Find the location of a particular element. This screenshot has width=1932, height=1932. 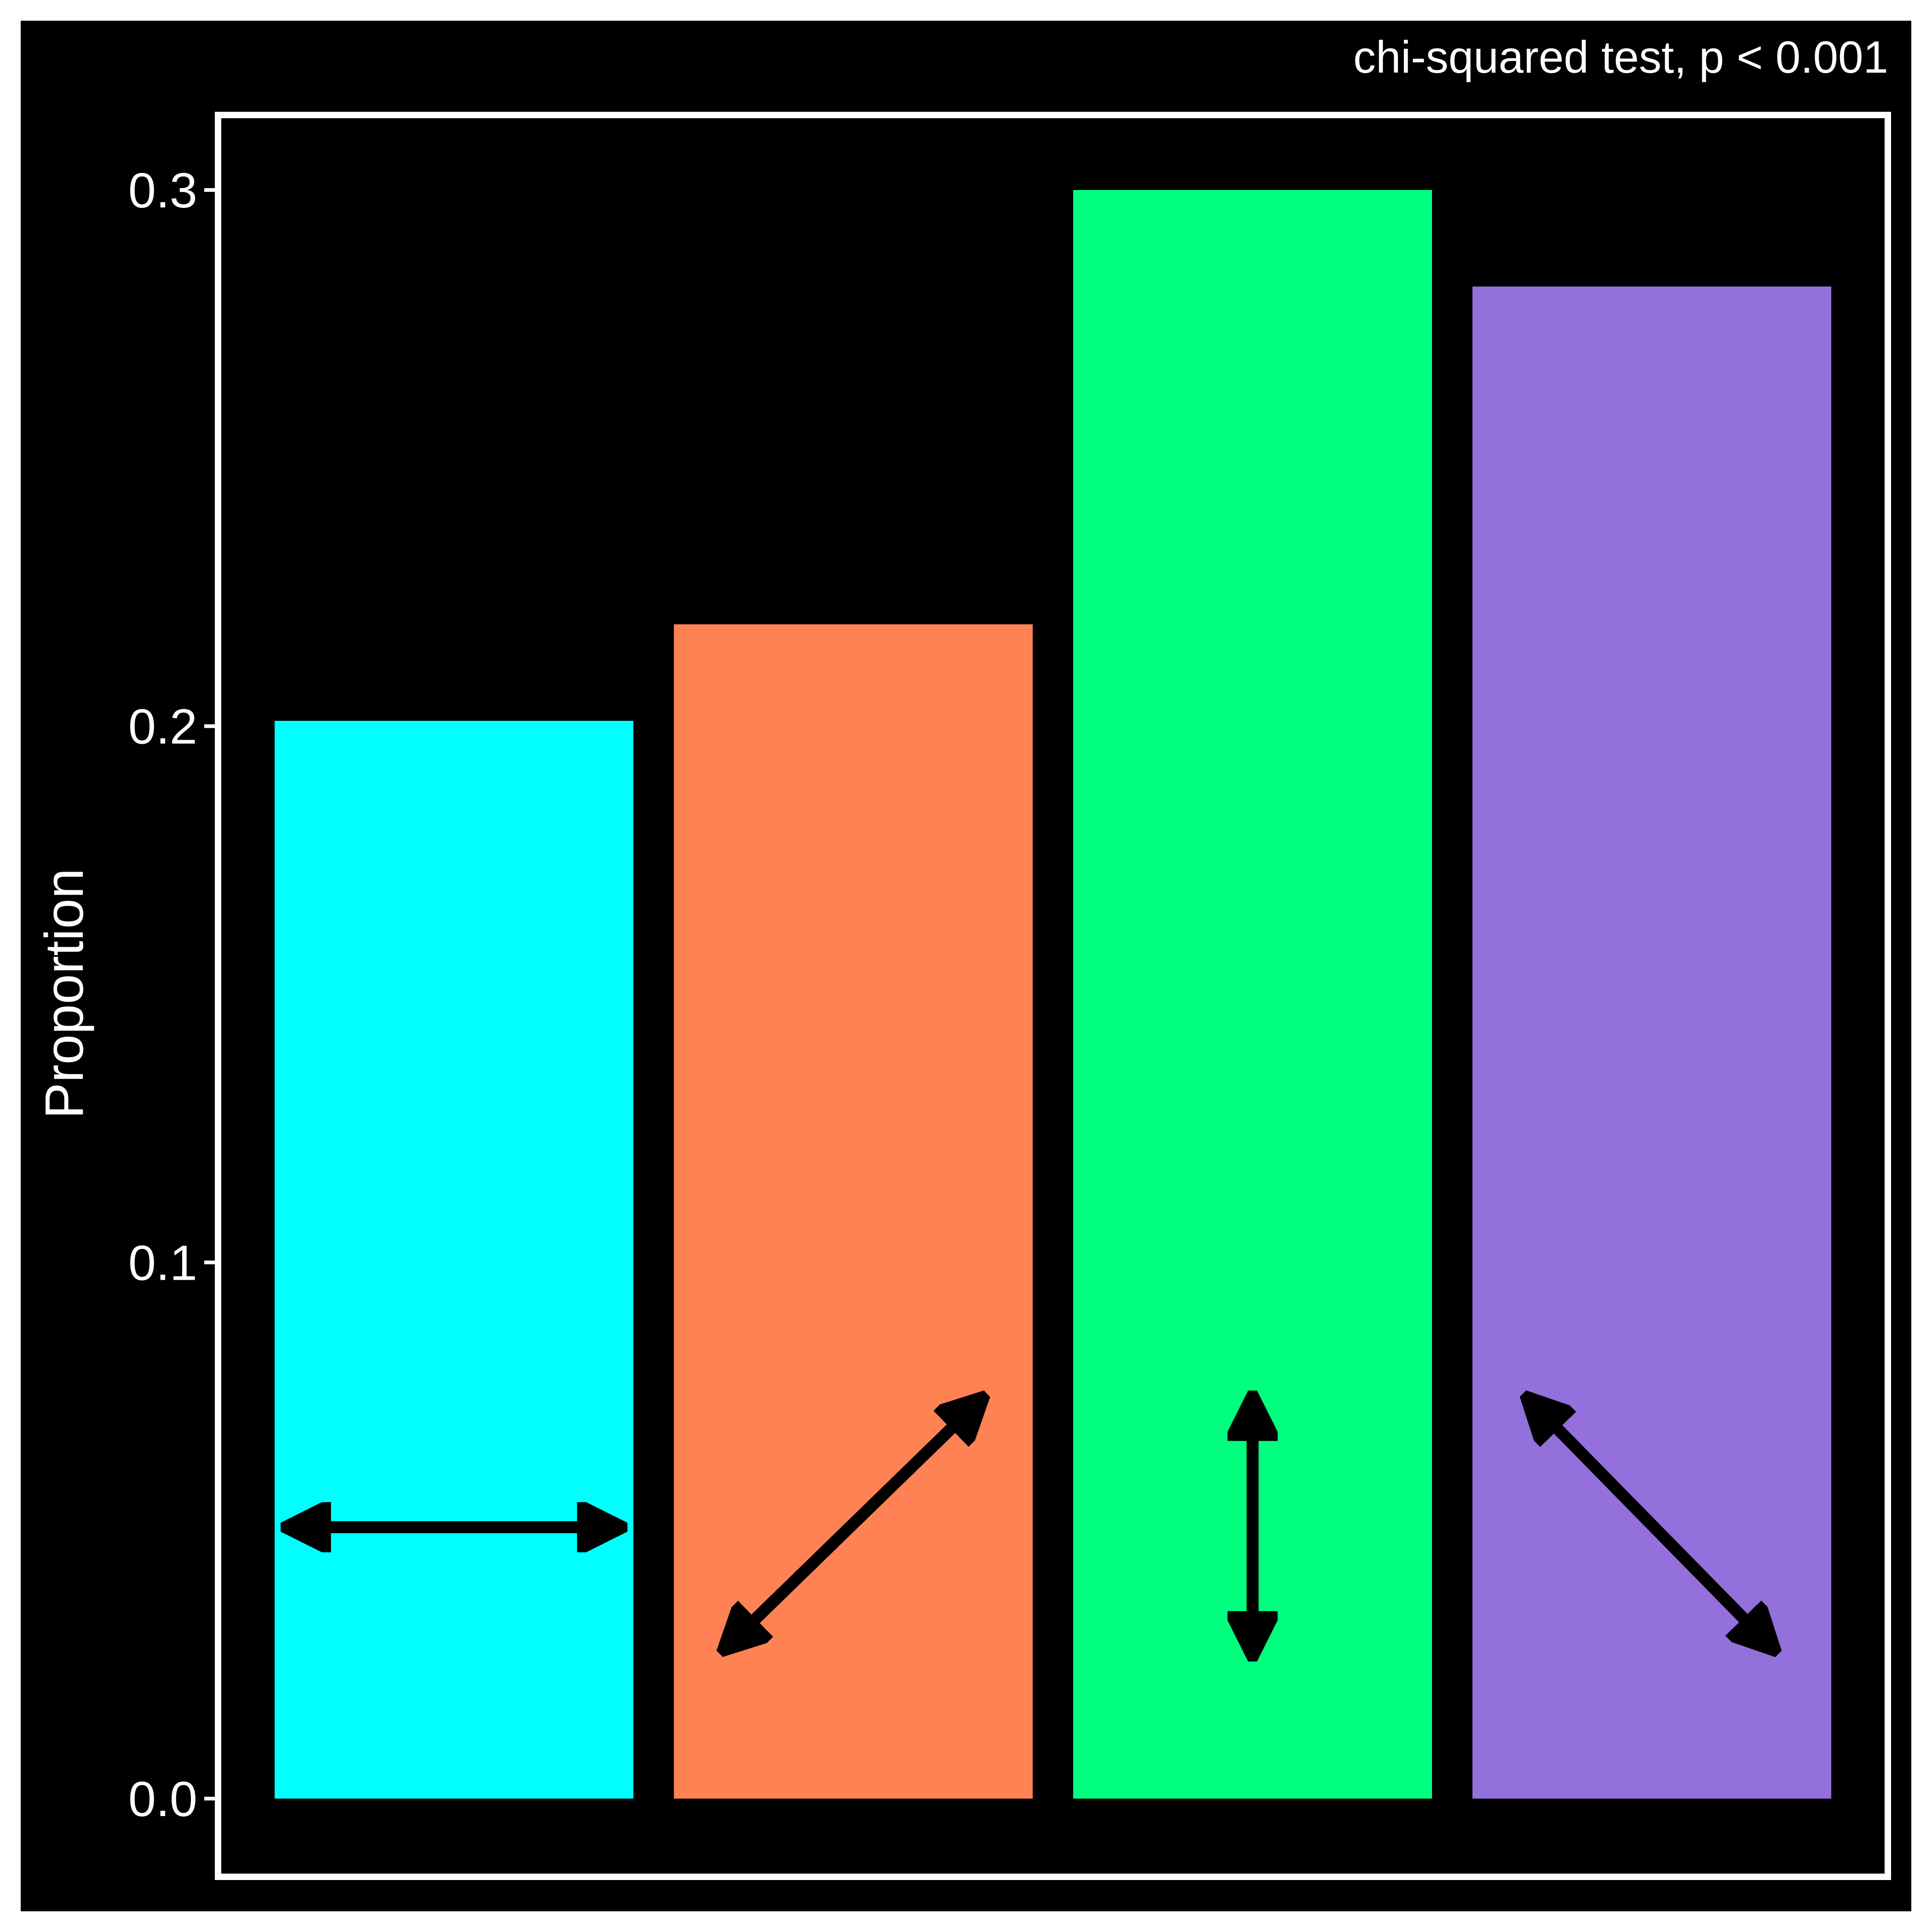

test-annotation: chi-squared test, p < 0.001 is located at coordinates (1620, 57).